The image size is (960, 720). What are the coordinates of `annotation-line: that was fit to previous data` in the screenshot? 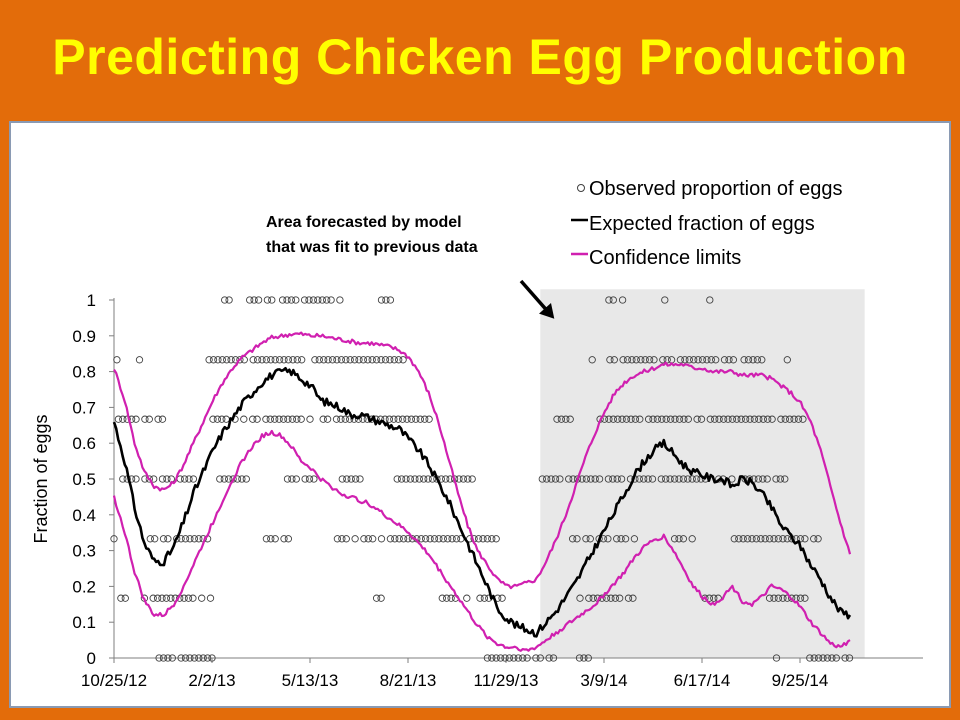 It's located at (372, 247).